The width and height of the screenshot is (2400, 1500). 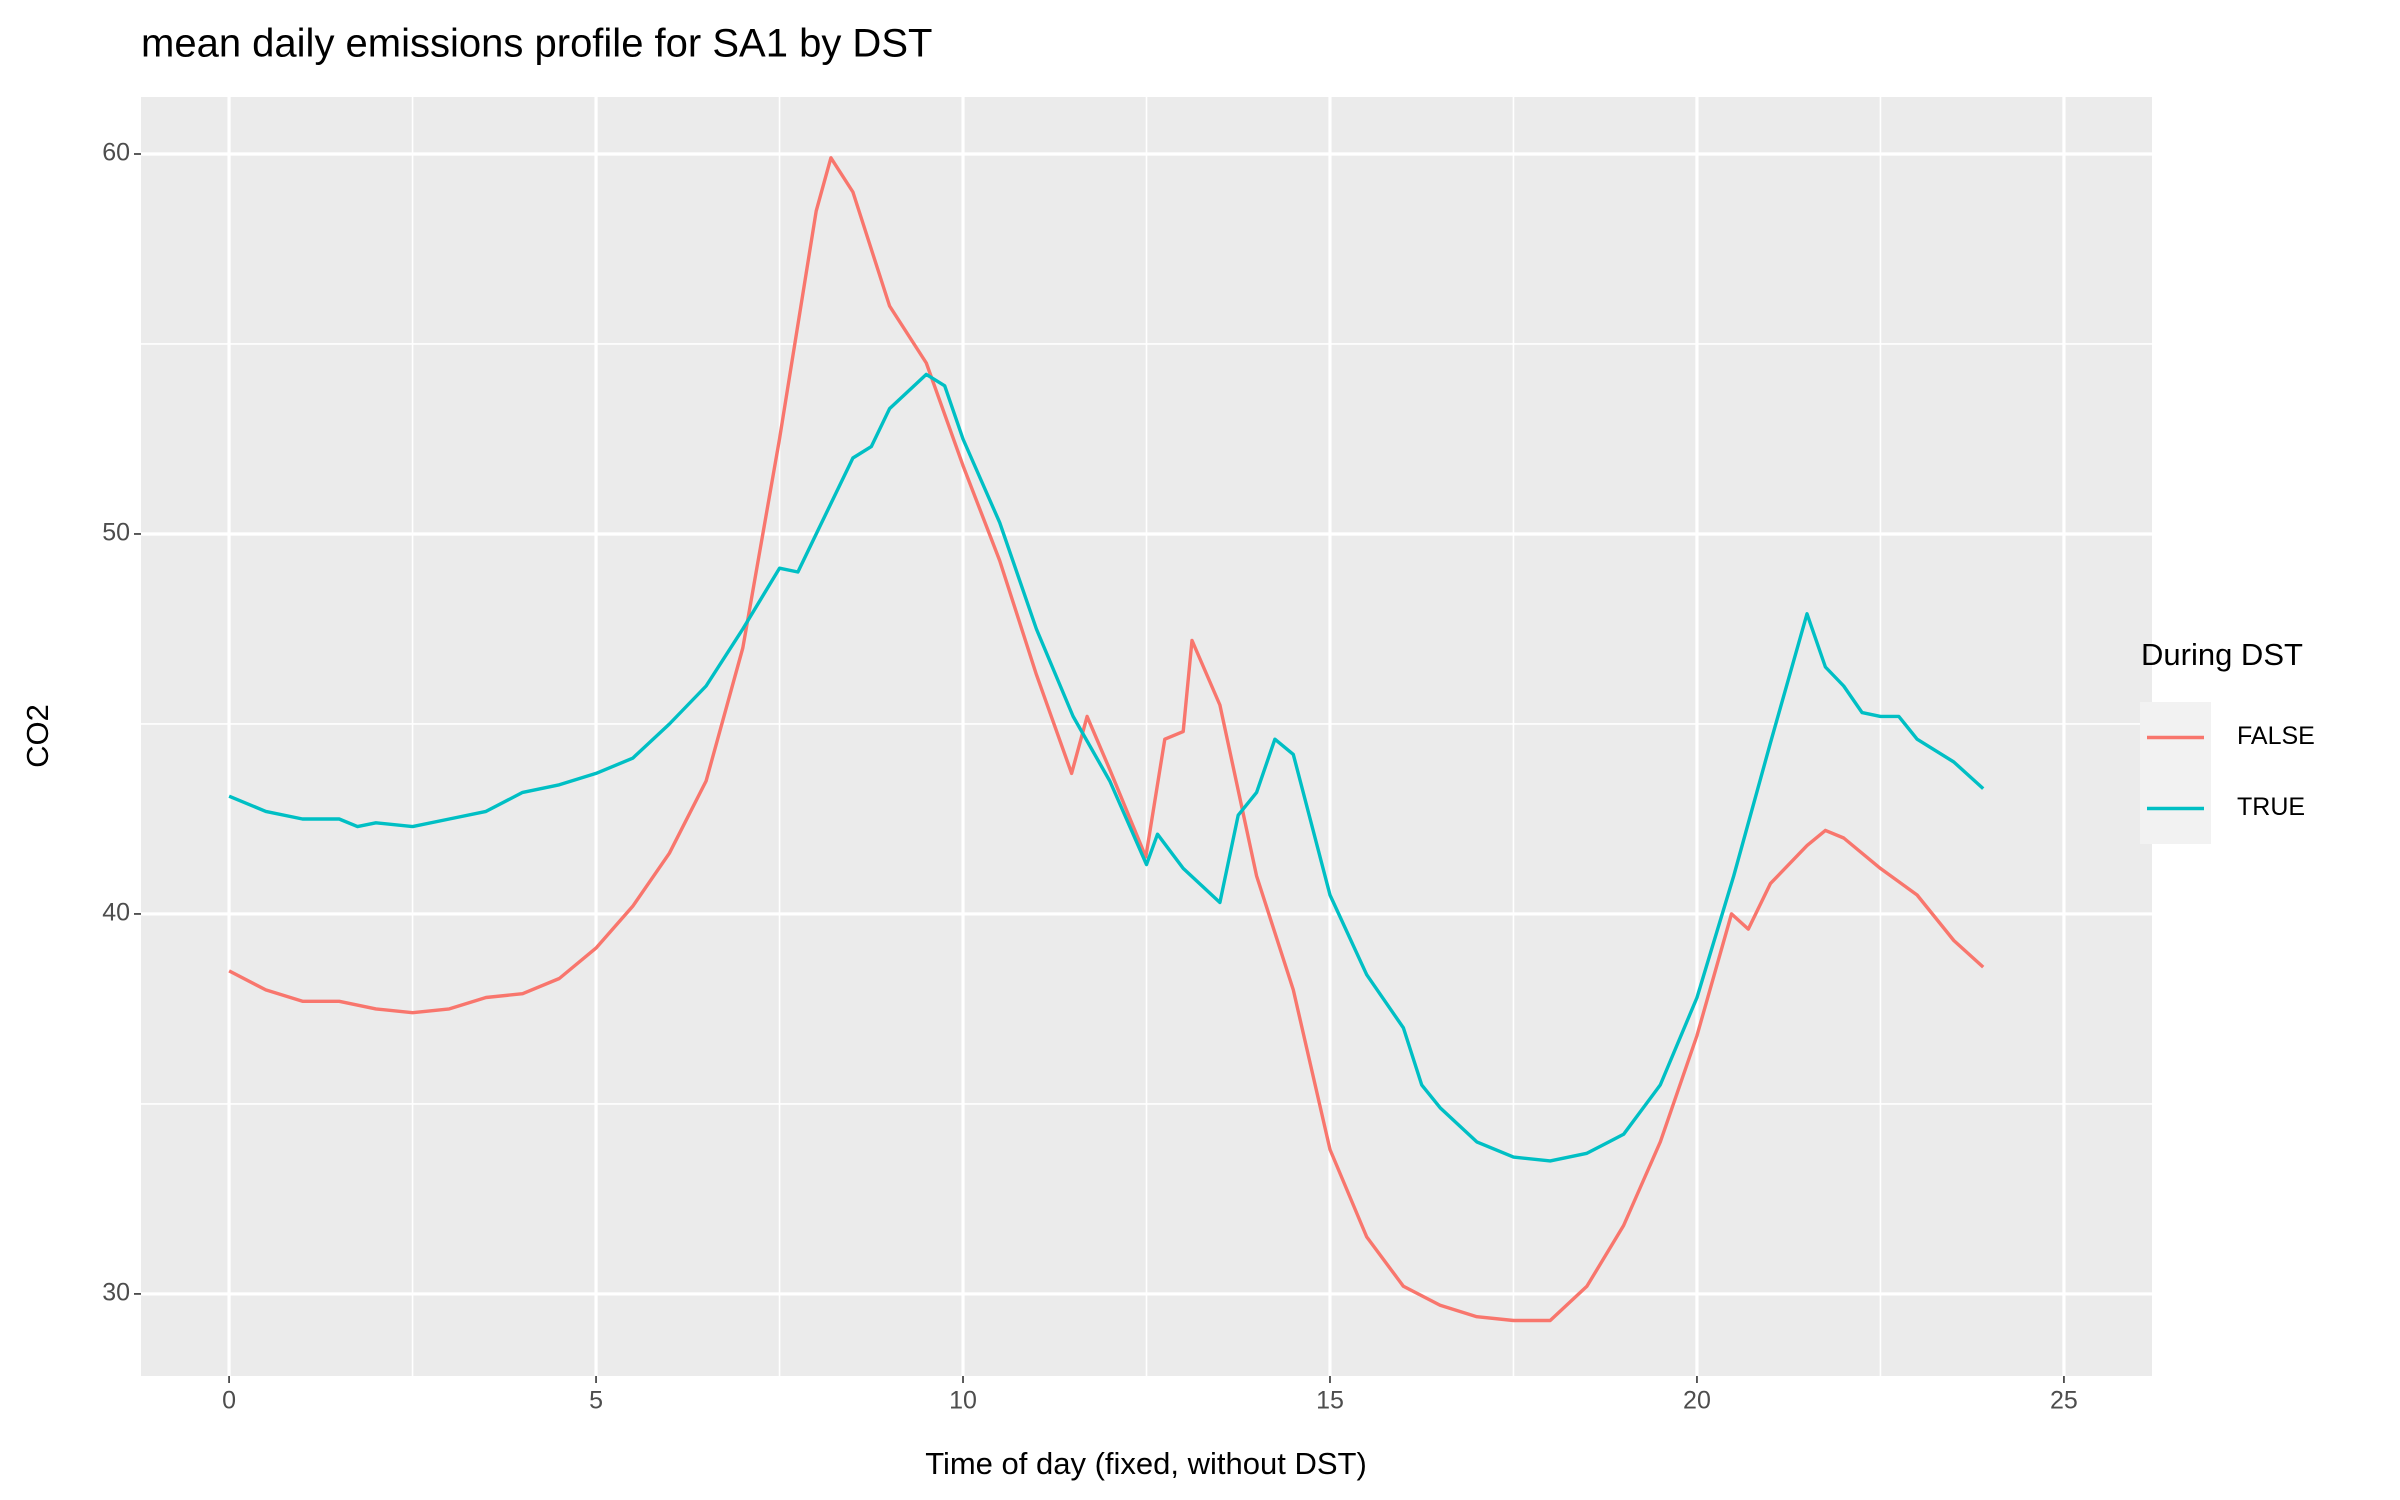 I want to click on x-tick-label: 15, so click(x=1330, y=1401).